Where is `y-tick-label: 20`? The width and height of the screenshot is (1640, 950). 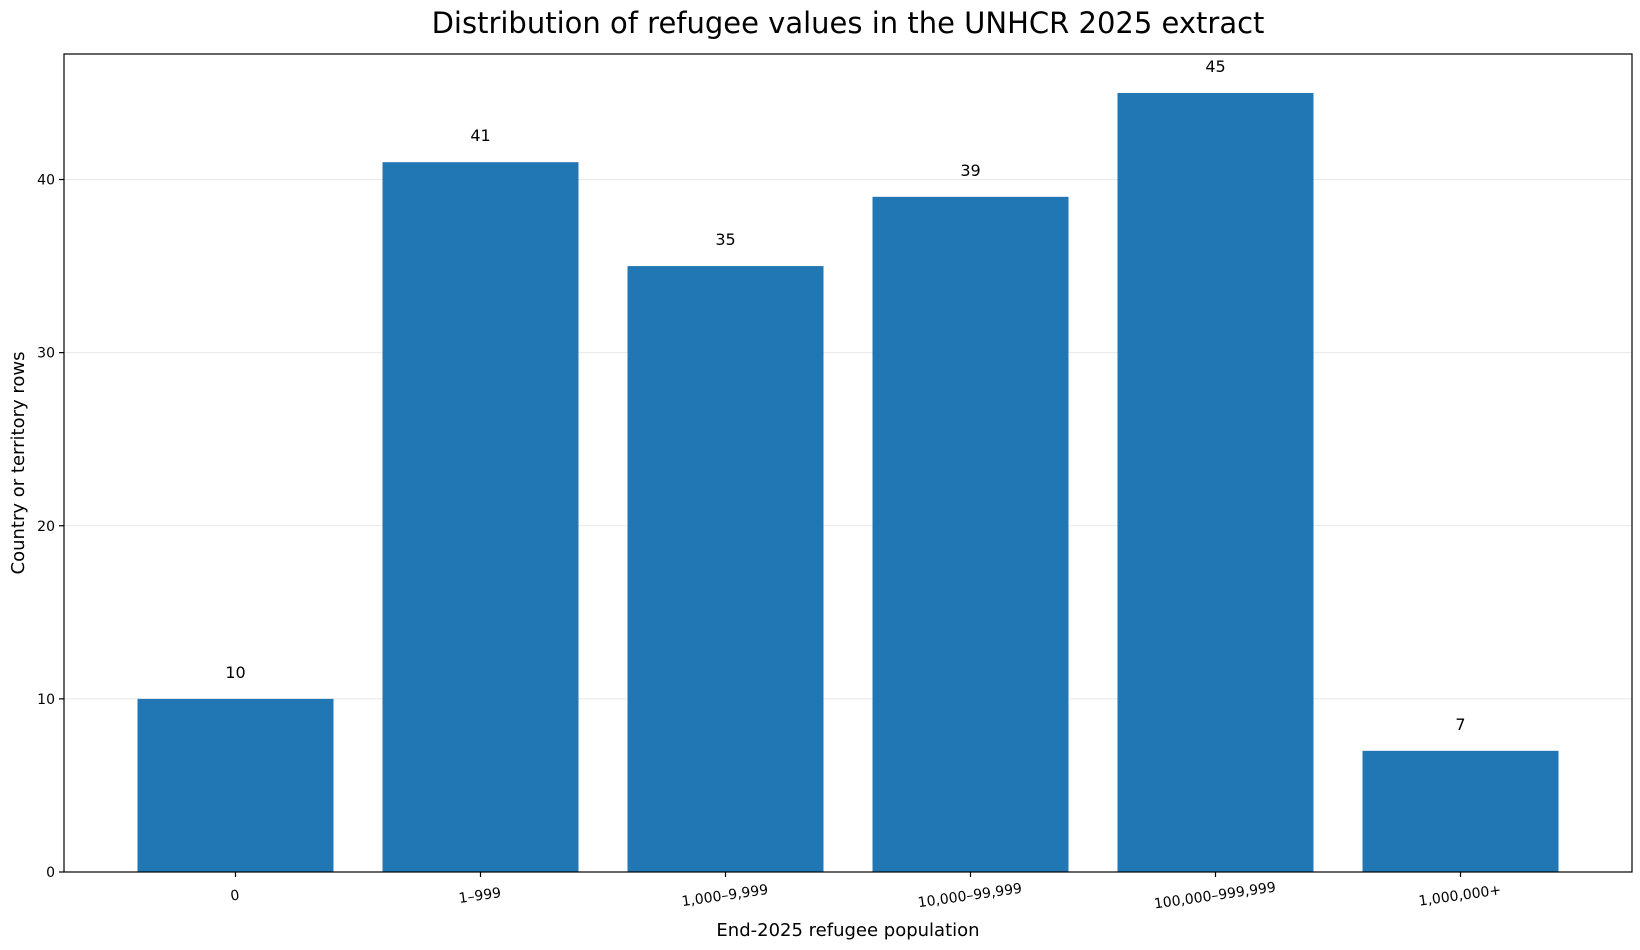 y-tick-label: 20 is located at coordinates (46, 527).